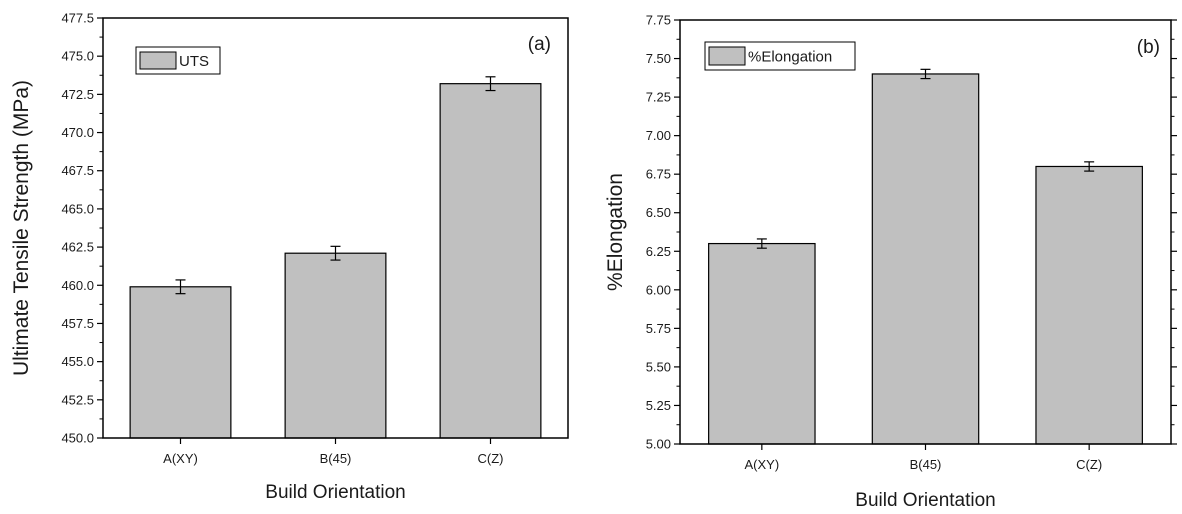 The image size is (1182, 514). I want to click on y-tick-label-a-0: 450.0, so click(77, 438).